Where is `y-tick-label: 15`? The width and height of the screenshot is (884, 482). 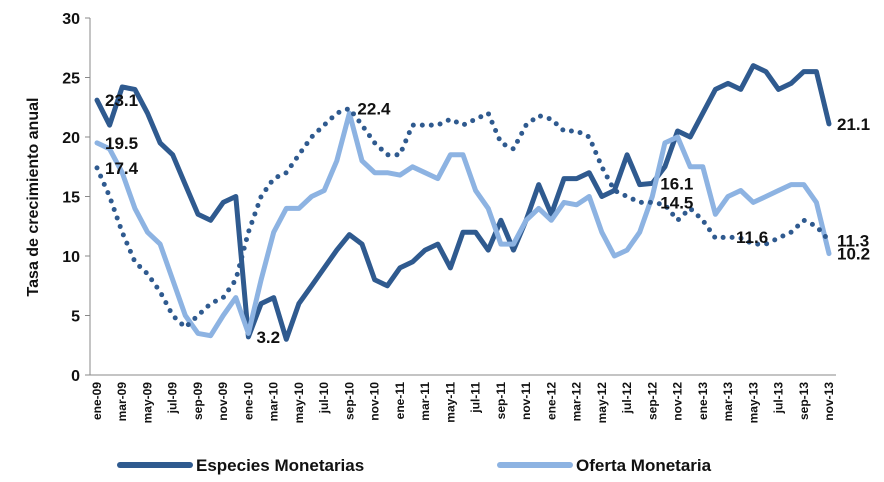
y-tick-label: 15 is located at coordinates (71, 198).